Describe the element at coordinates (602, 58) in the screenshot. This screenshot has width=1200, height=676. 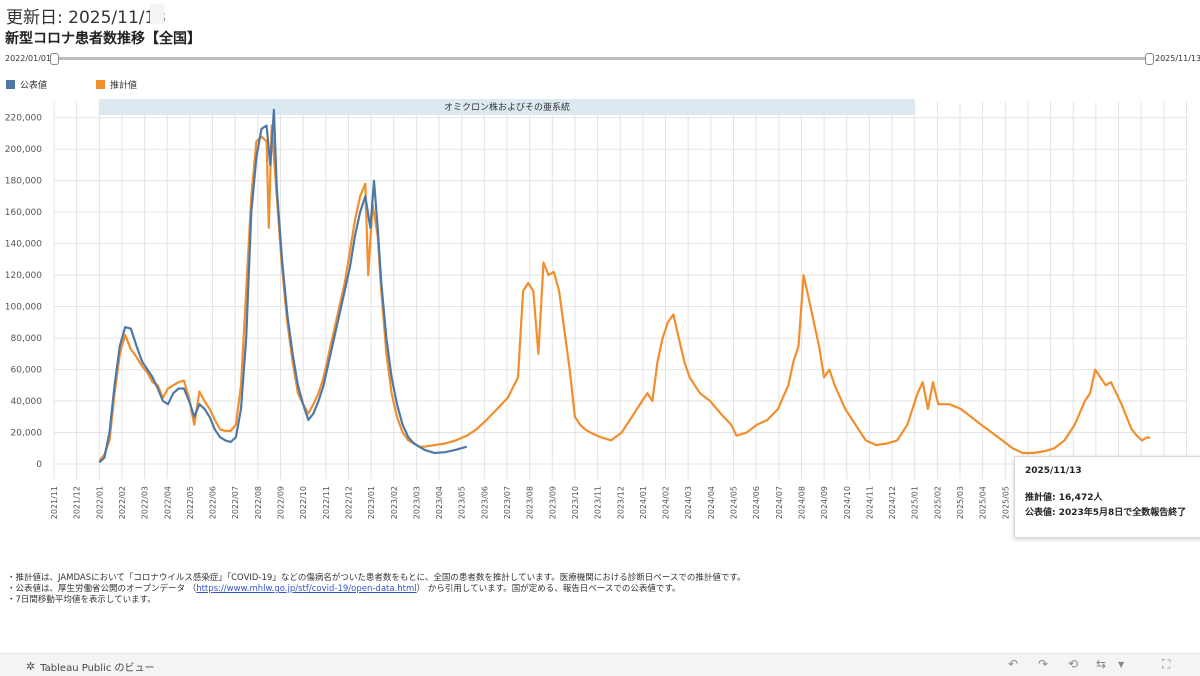
I see `date-range-slider` at that location.